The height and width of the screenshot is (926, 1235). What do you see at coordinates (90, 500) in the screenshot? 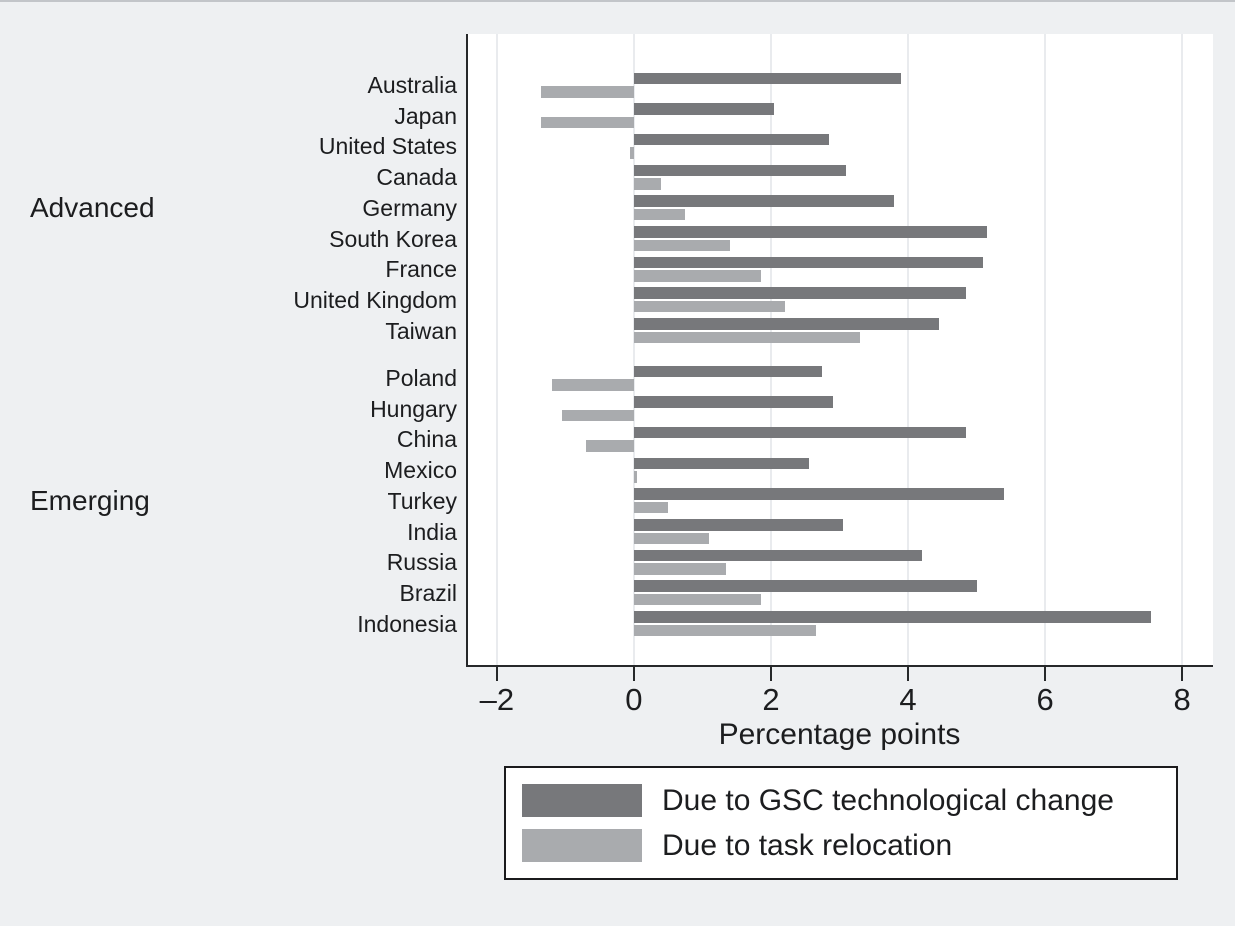
I see `group-label-emerging: Emerging` at bounding box center [90, 500].